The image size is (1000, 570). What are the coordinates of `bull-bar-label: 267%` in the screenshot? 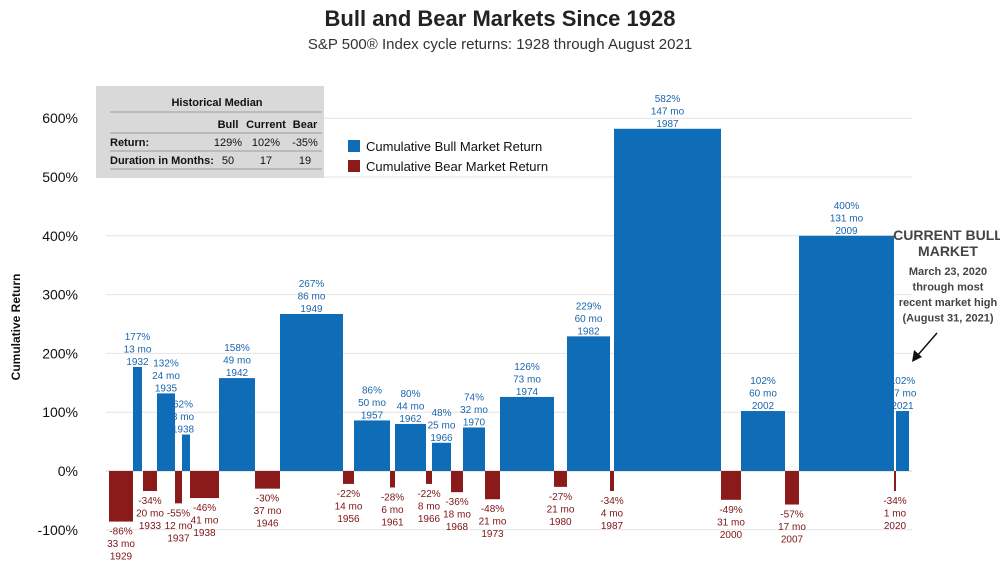 It's located at (312, 284).